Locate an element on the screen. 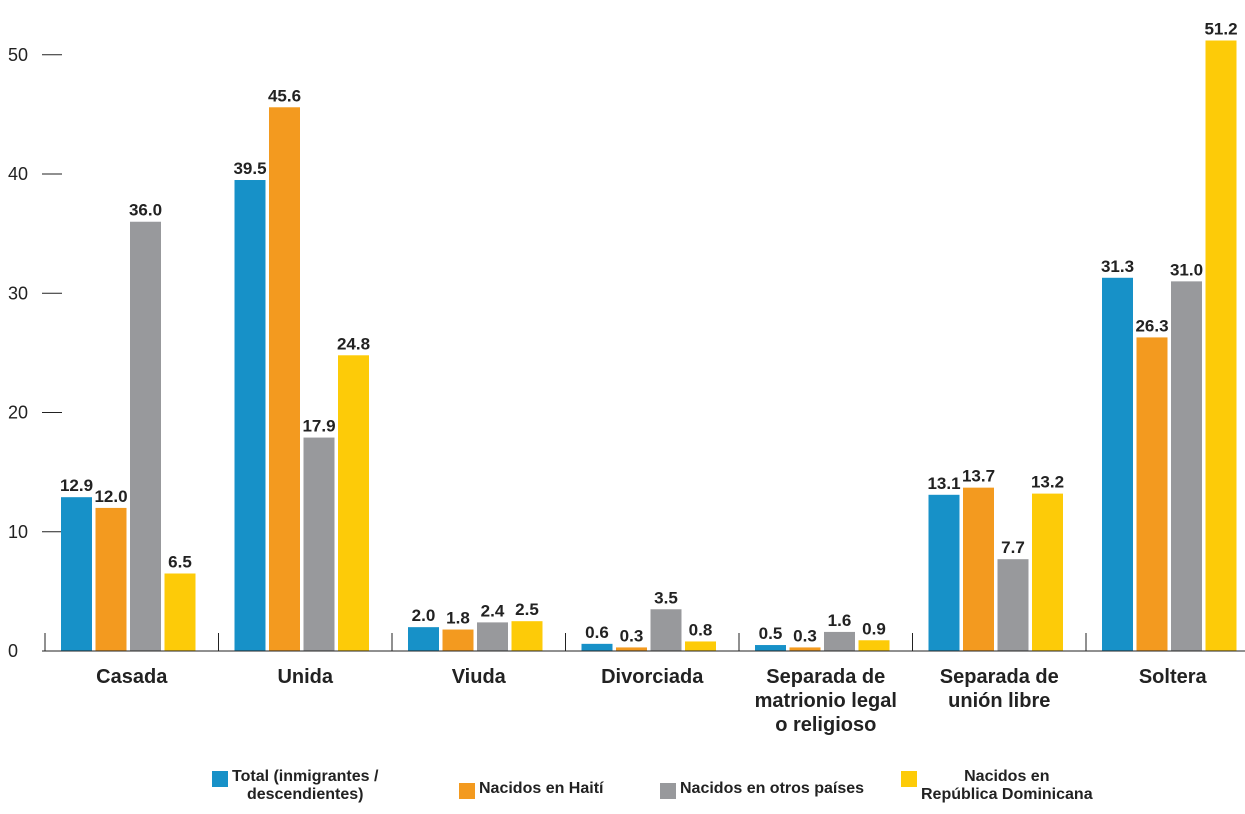 The height and width of the screenshot is (814, 1245). category-label-line: Soltera is located at coordinates (1173, 677).